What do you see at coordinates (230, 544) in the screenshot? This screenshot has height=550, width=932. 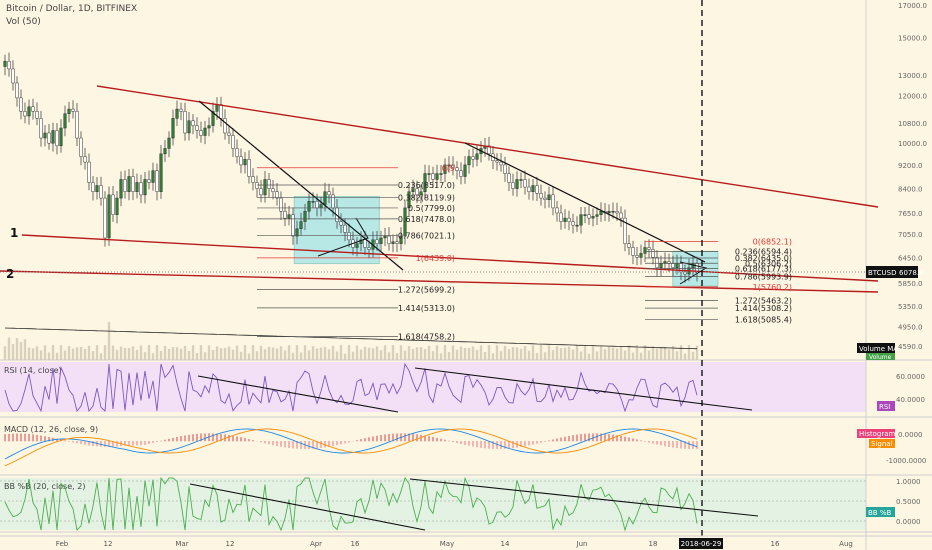 I see `time-axis-label: 12` at bounding box center [230, 544].